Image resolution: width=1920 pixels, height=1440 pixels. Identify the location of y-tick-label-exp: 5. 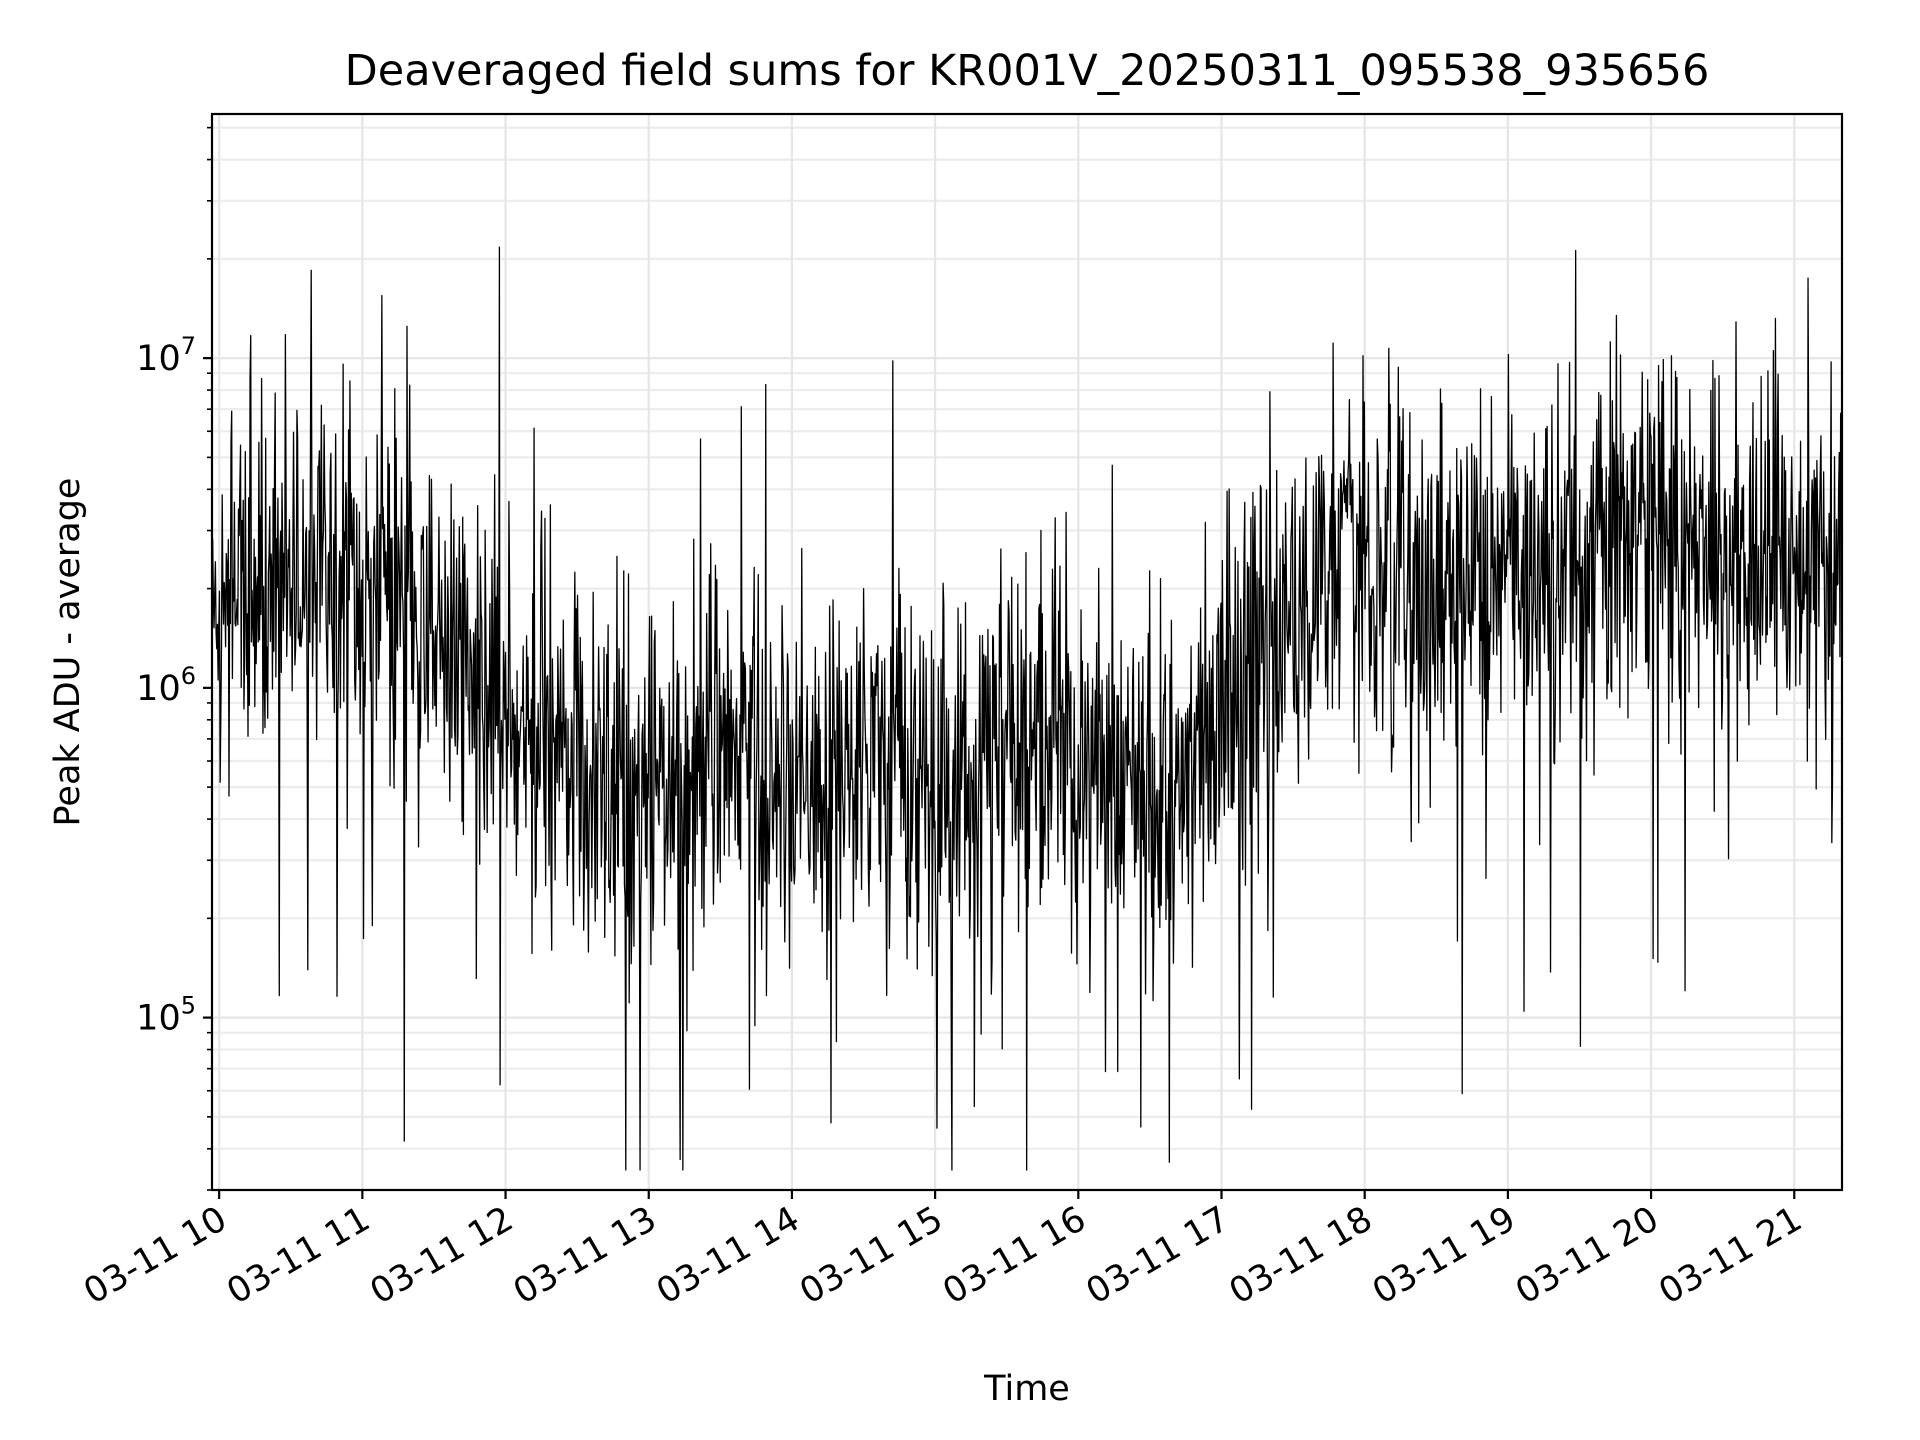
(188, 1006).